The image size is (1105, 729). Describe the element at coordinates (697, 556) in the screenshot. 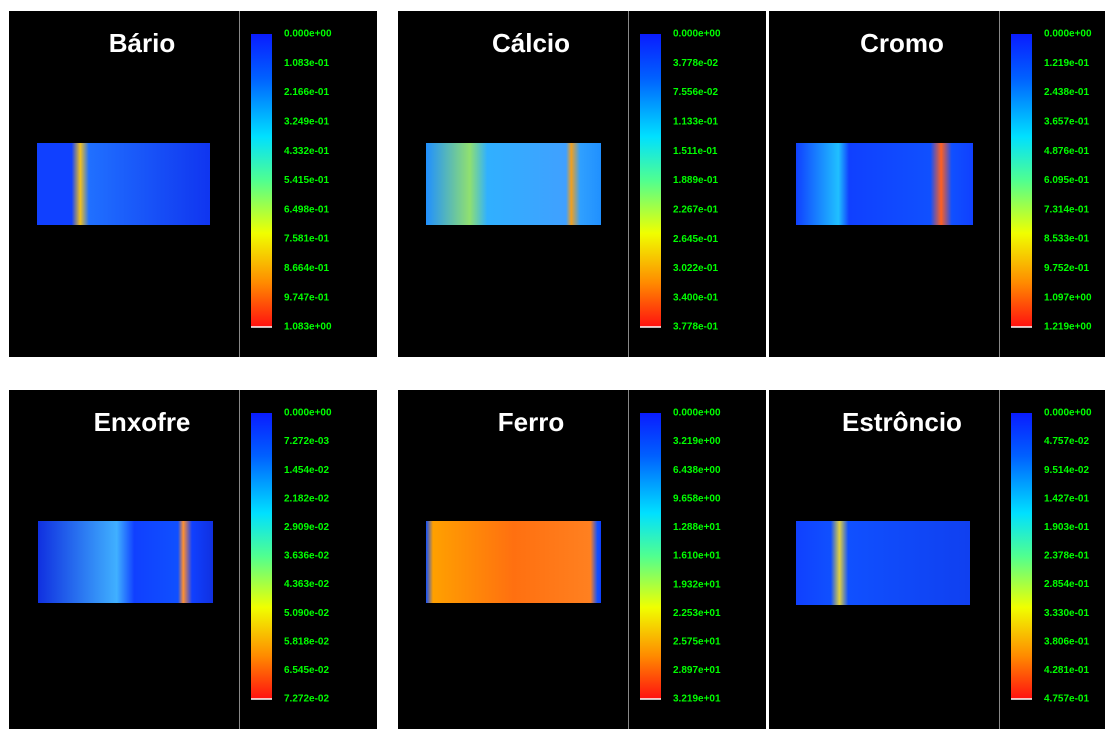

I see `colorbar-tick-label: 1.610e+01` at that location.